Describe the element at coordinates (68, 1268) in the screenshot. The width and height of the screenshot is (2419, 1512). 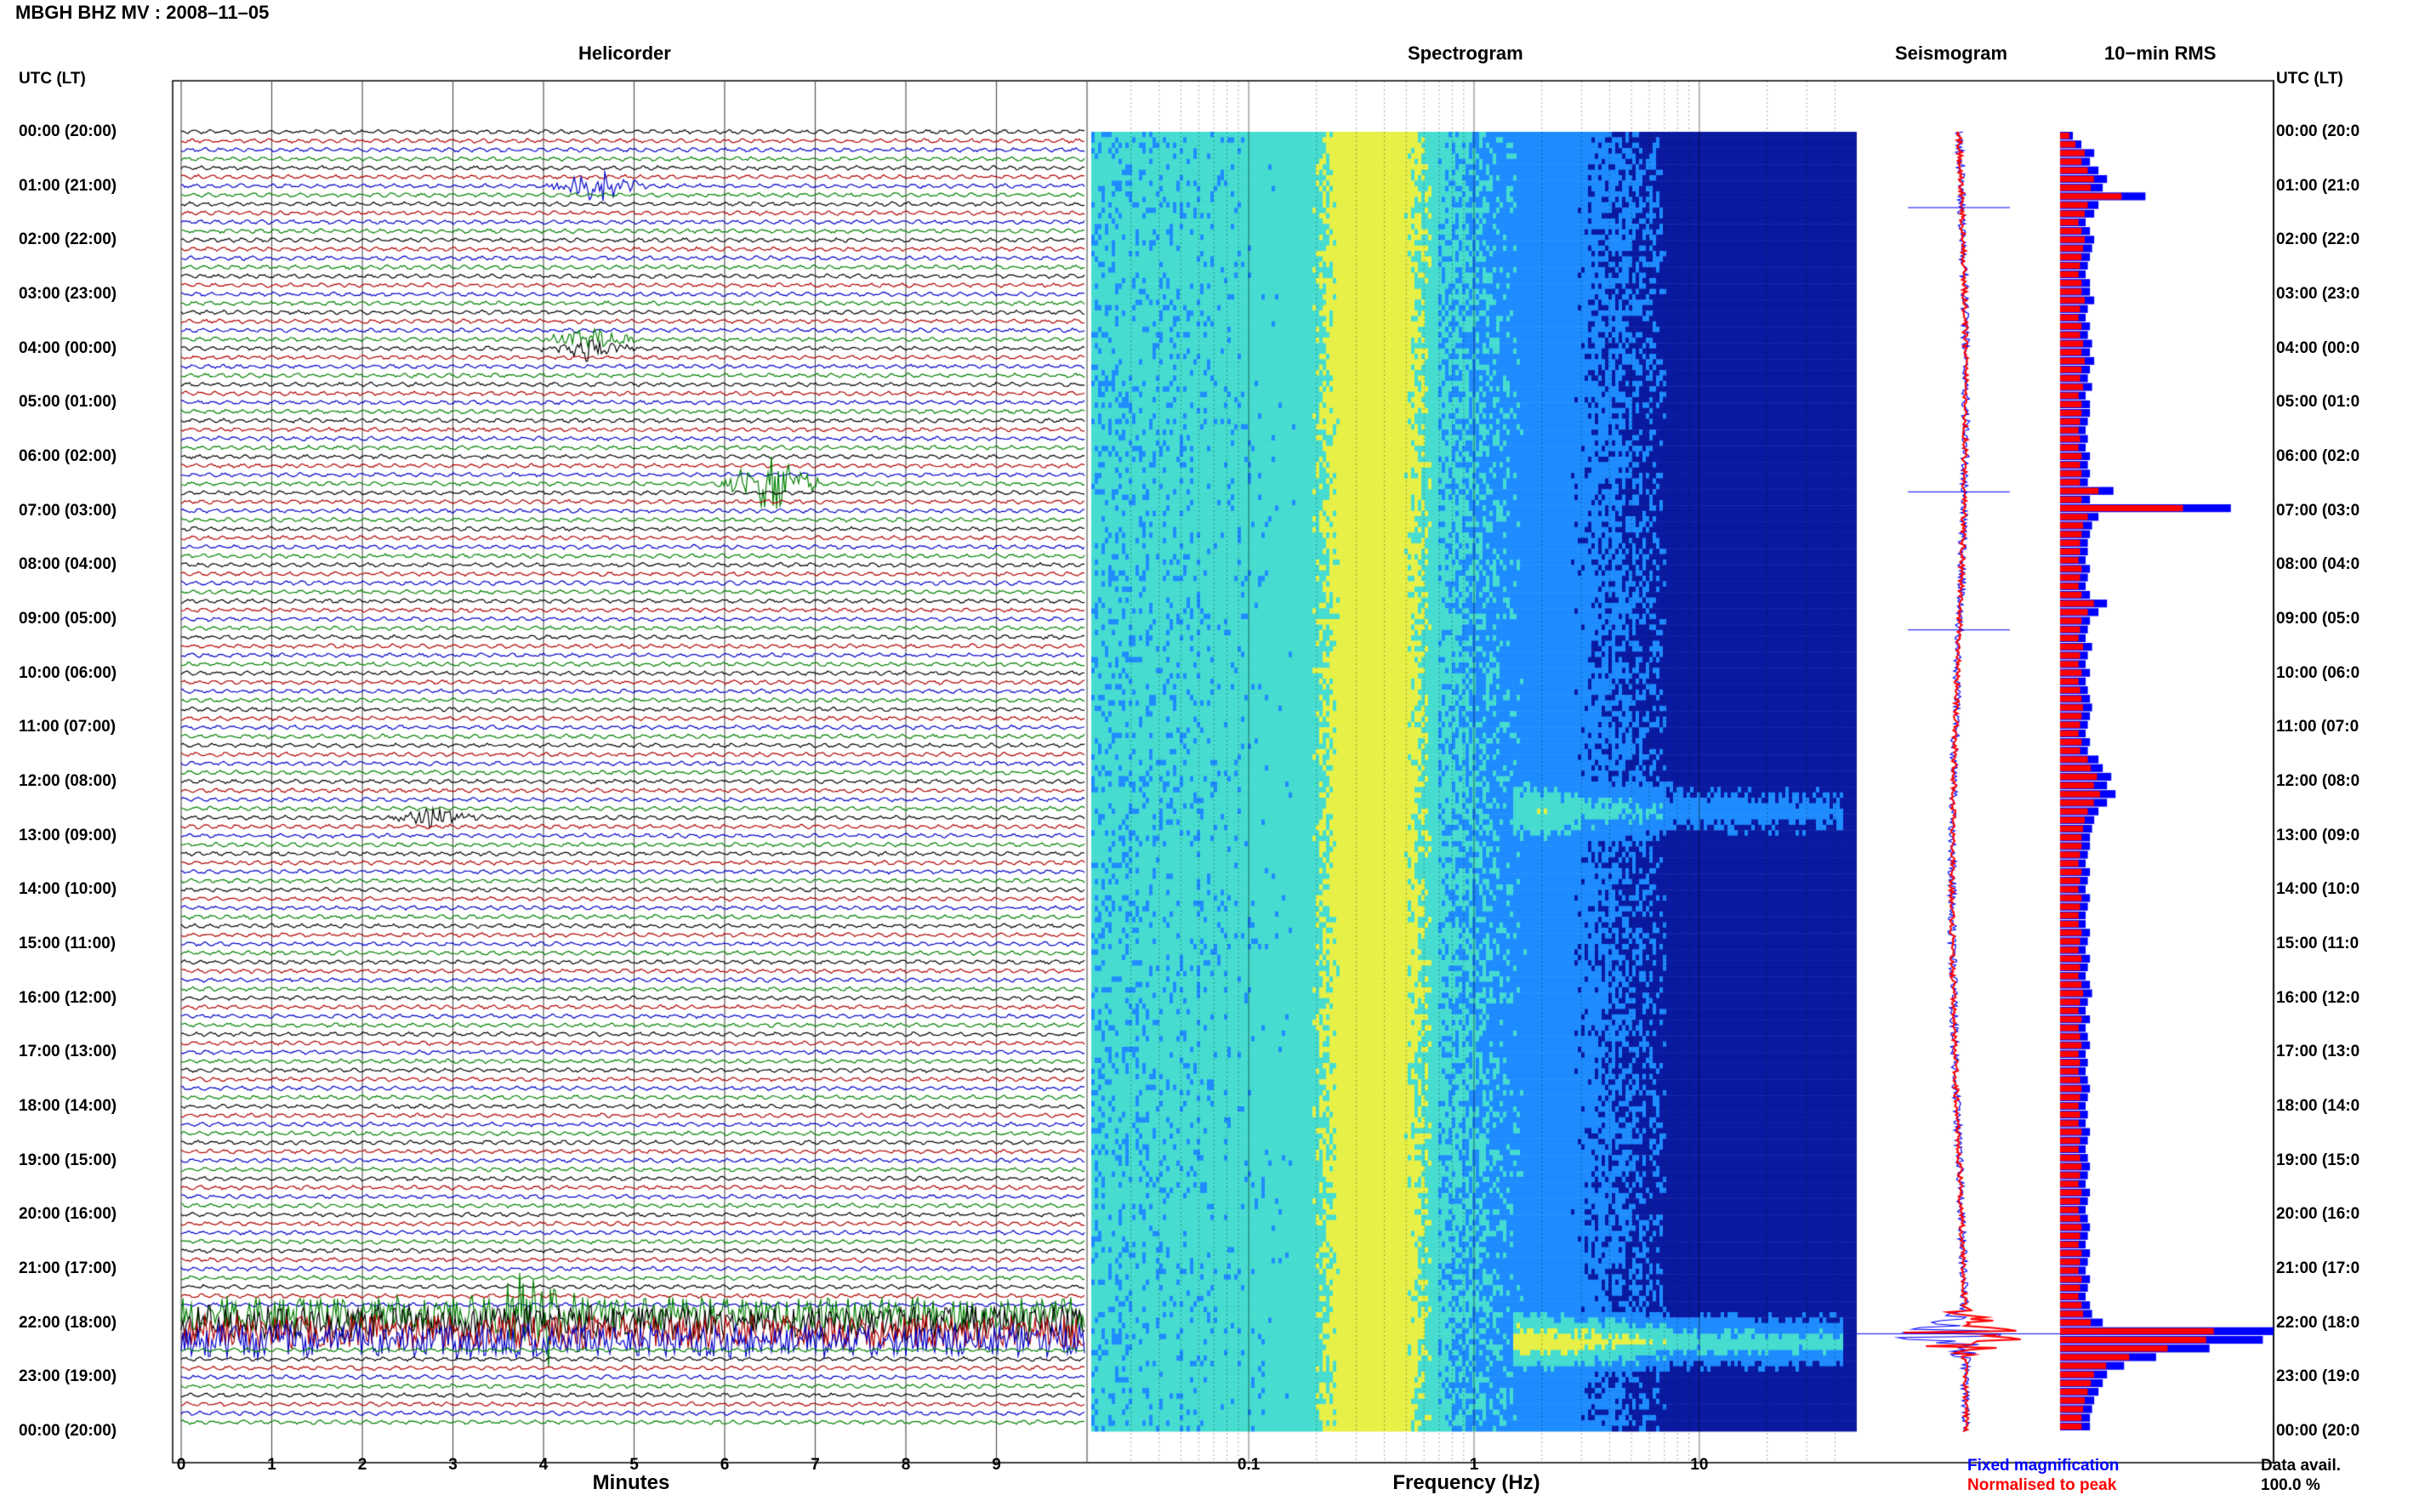
I see `left-time-label-21: 21:00 (17:00)` at that location.